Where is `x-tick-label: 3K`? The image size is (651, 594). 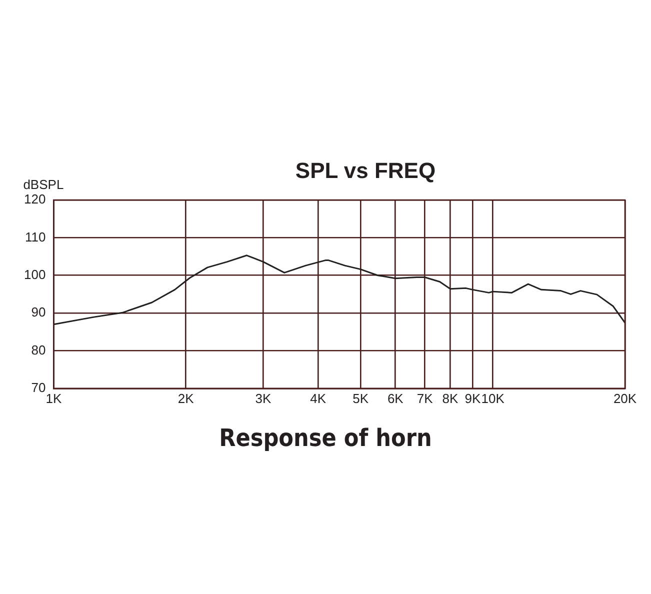
x-tick-label: 3K is located at coordinates (263, 398).